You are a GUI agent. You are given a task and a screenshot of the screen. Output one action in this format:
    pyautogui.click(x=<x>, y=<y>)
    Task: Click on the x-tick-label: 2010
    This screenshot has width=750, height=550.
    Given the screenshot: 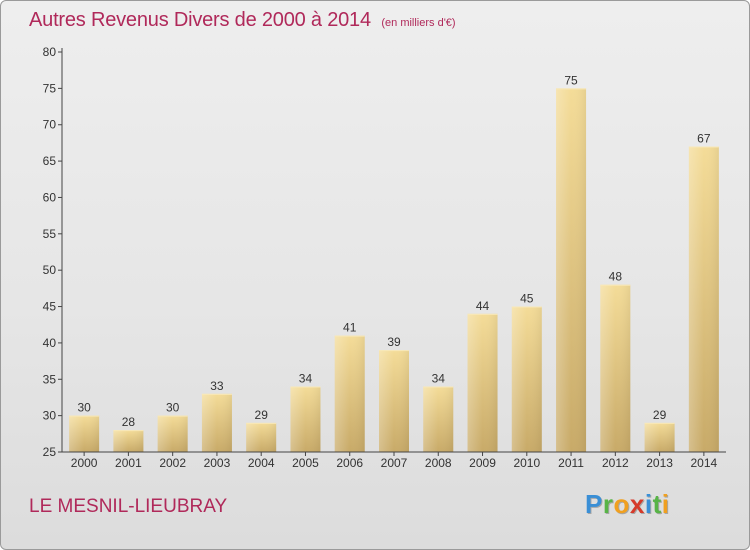 What is the action you would take?
    pyautogui.click(x=526, y=463)
    